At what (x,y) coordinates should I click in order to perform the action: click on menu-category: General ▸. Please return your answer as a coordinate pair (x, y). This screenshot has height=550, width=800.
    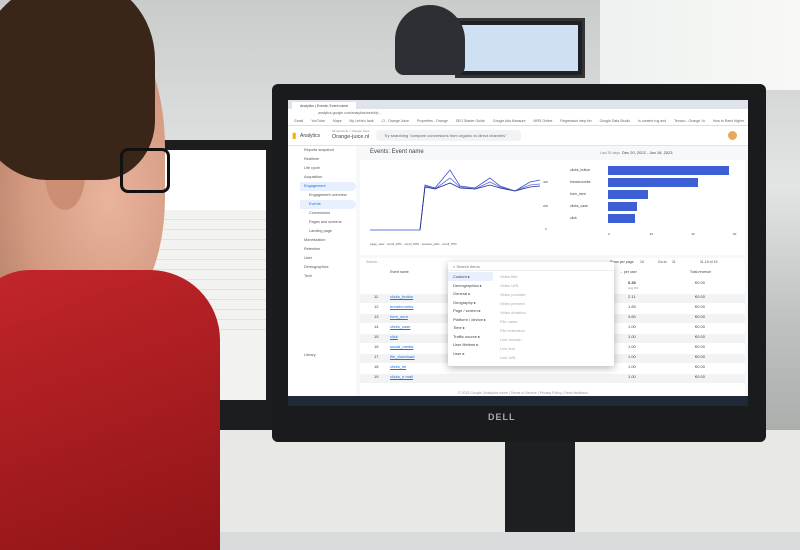
    Looking at the image, I should click on (462, 293).